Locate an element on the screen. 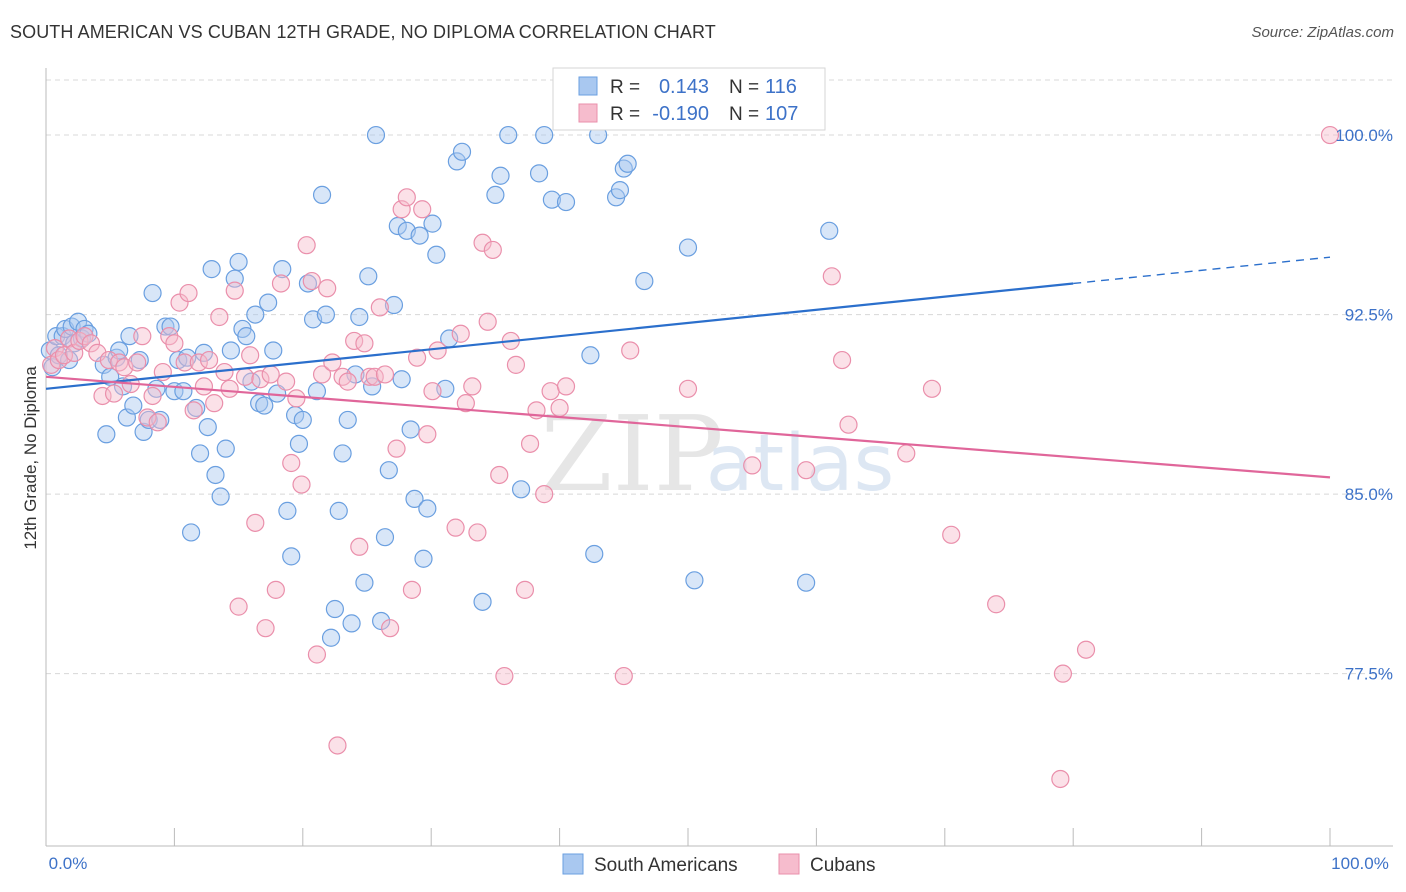  n-value: 107 is located at coordinates (781, 114).